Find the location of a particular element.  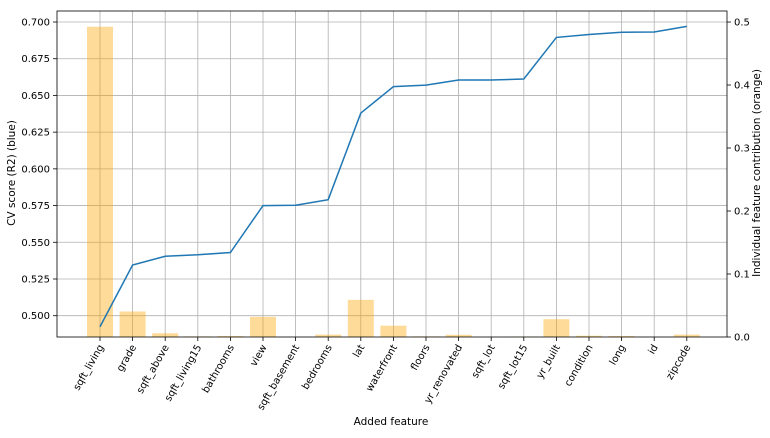

y-right-tick-label: 0.5 is located at coordinates (742, 23).